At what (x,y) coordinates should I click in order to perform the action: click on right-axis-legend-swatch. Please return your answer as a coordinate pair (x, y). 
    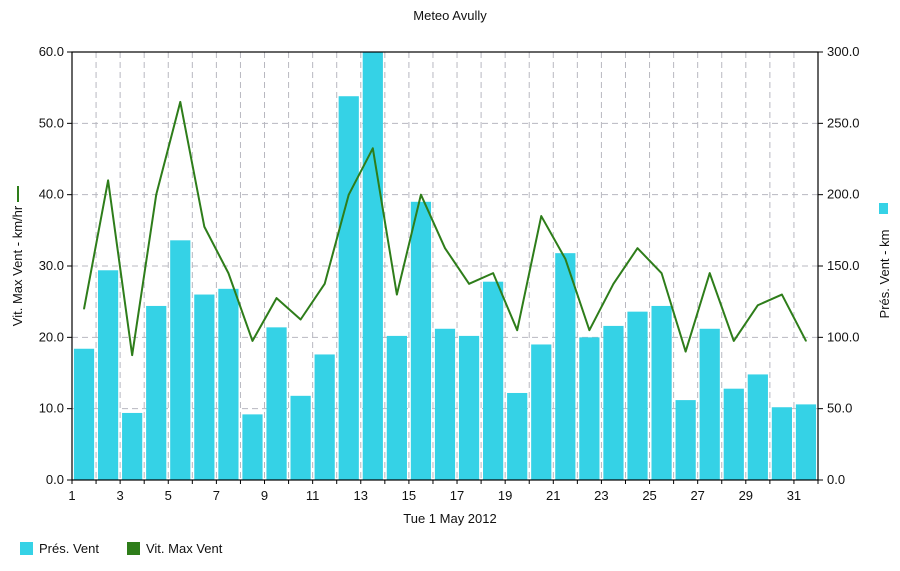
    Looking at the image, I should click on (883, 208).